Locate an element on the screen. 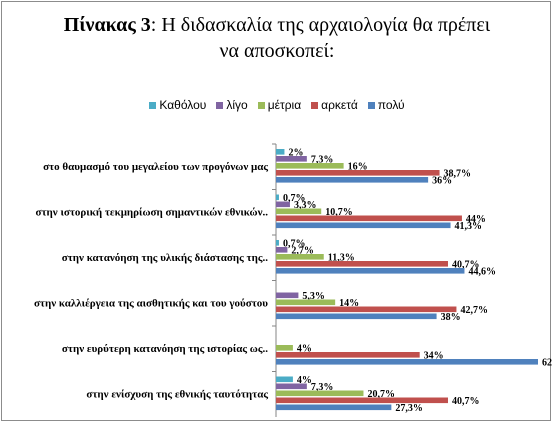 The image size is (554, 424). data-label: 44,6% is located at coordinates (482, 271).